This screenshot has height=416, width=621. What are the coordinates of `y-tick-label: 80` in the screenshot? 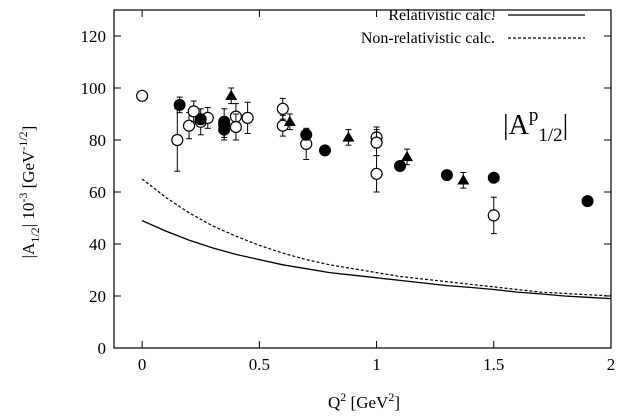 It's located at (97, 140).